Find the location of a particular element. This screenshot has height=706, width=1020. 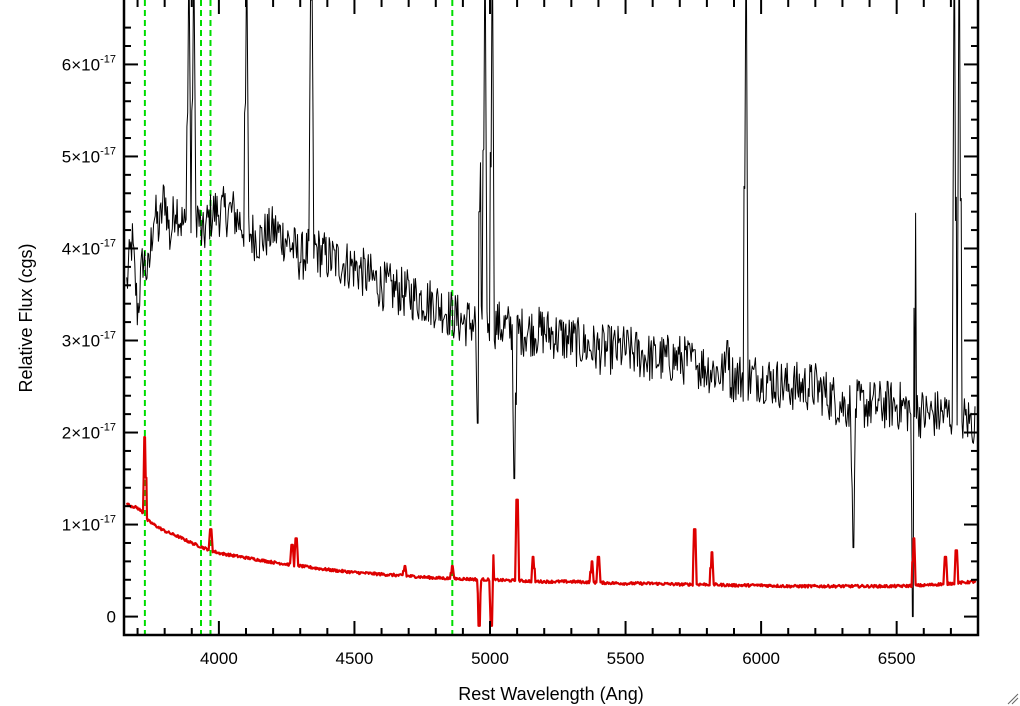

resize-grip-icon is located at coordinates (1013, 699).